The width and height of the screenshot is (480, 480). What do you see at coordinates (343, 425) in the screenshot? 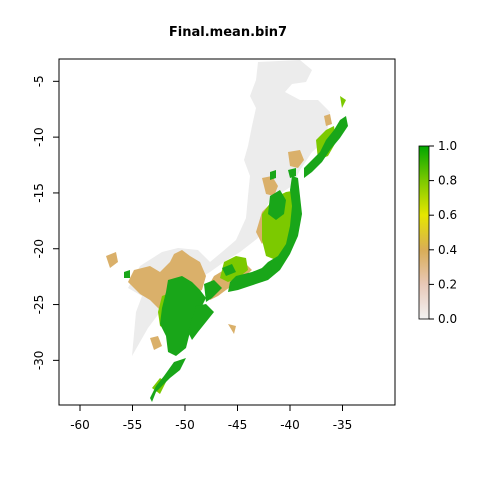
I see `x-tick-label: -35` at bounding box center [343, 425].